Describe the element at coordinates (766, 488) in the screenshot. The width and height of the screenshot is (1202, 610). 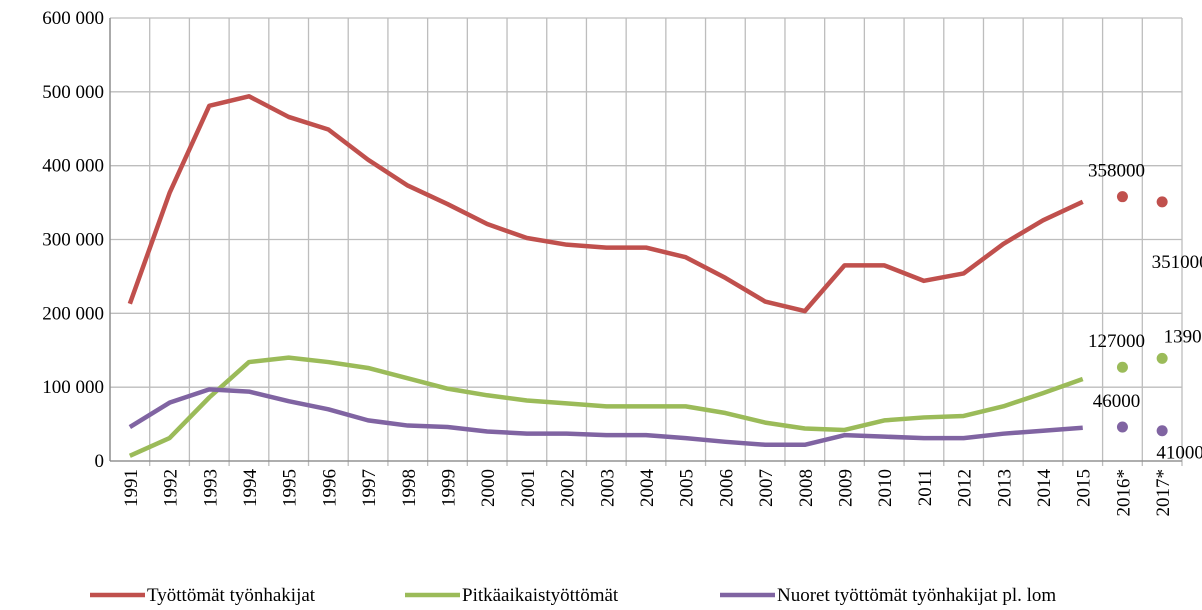
I see `x-tick-label: 2007` at that location.